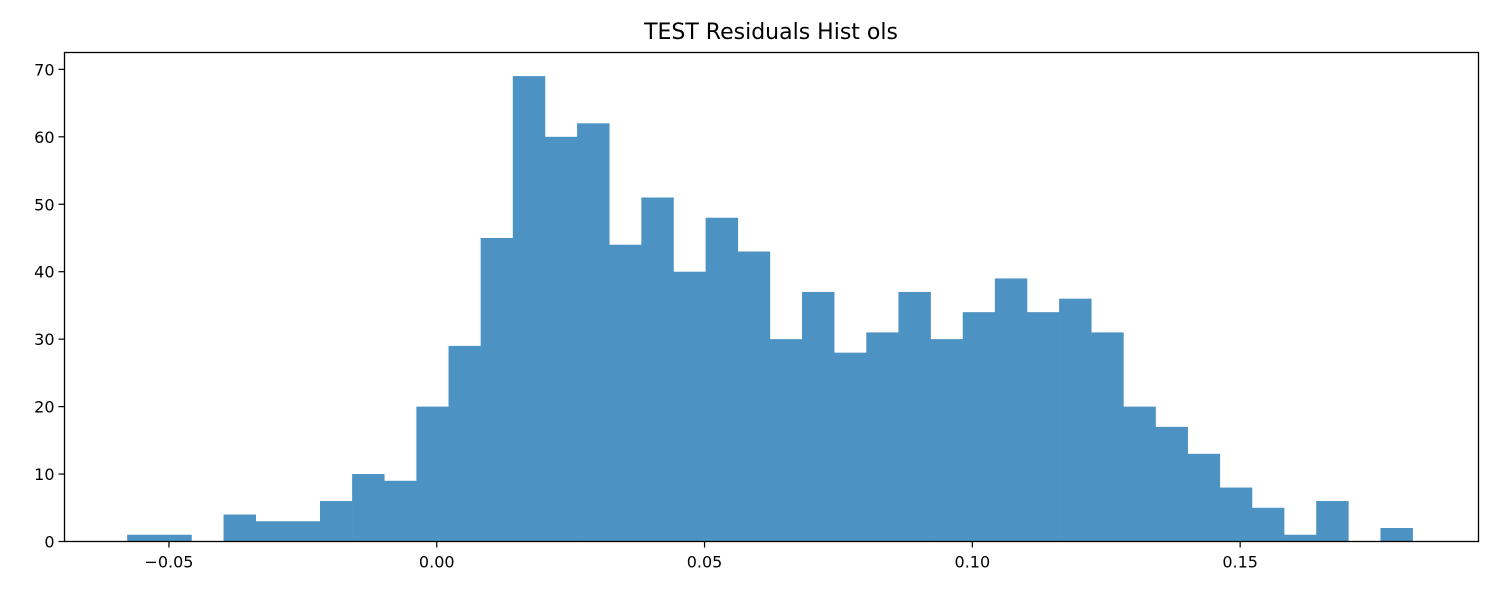 The image size is (1500, 600). Describe the element at coordinates (44, 204) in the screenshot. I see `y-tick-label: 50` at that location.